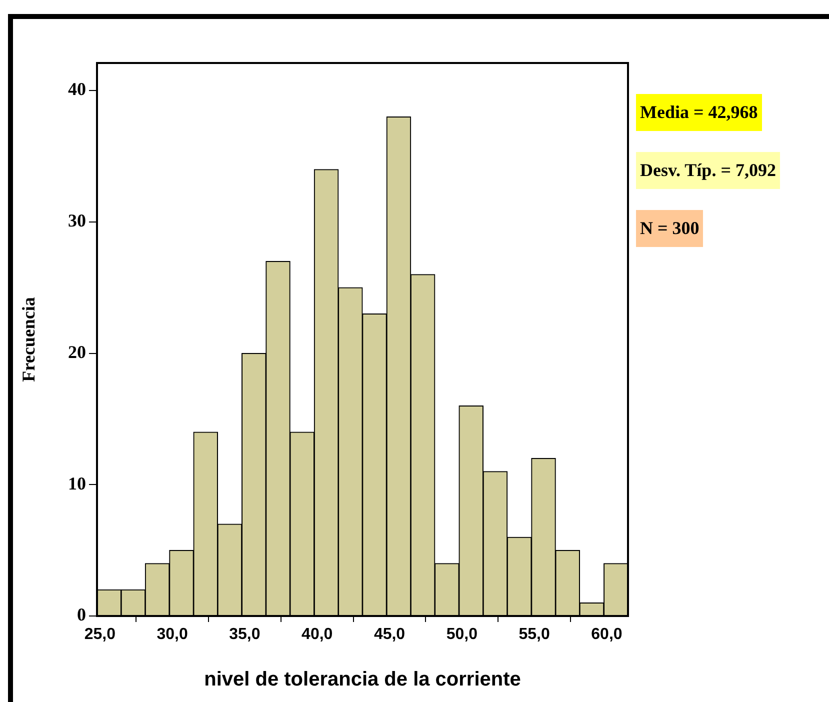  I want to click on x-axis-title: nivel de tolerancia de la corriente, so click(362, 679).